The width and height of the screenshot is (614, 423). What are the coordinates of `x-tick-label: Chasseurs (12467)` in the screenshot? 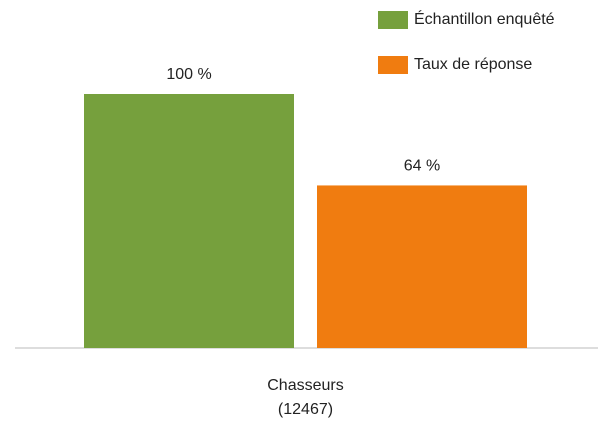 It's located at (305, 397).